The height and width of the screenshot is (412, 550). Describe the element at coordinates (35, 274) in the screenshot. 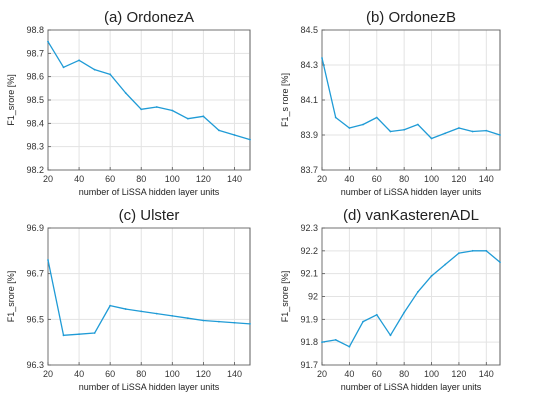

I see `y-tick-label: 96.7` at that location.